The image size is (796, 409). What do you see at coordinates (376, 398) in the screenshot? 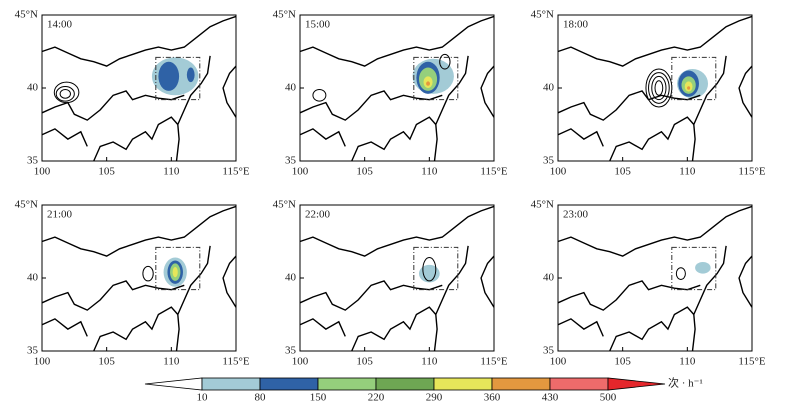
I see `colorbar-label: 220` at bounding box center [376, 398].